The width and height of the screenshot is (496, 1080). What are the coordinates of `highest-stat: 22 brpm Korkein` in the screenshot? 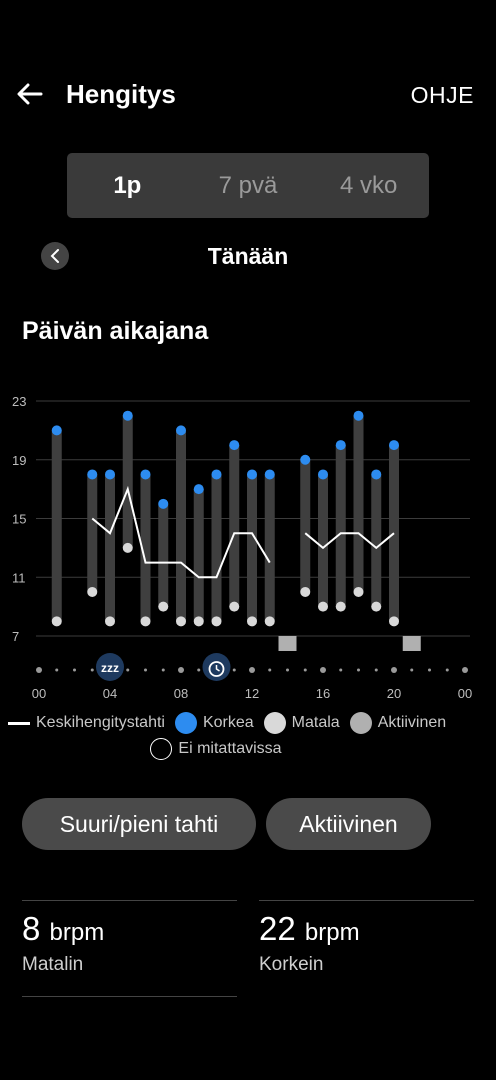 It's located at (366, 938).